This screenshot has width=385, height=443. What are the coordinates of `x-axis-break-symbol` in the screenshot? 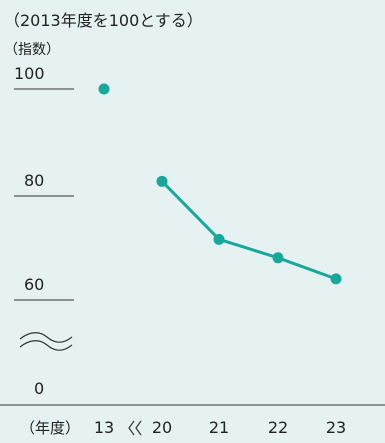 It's located at (135, 428).